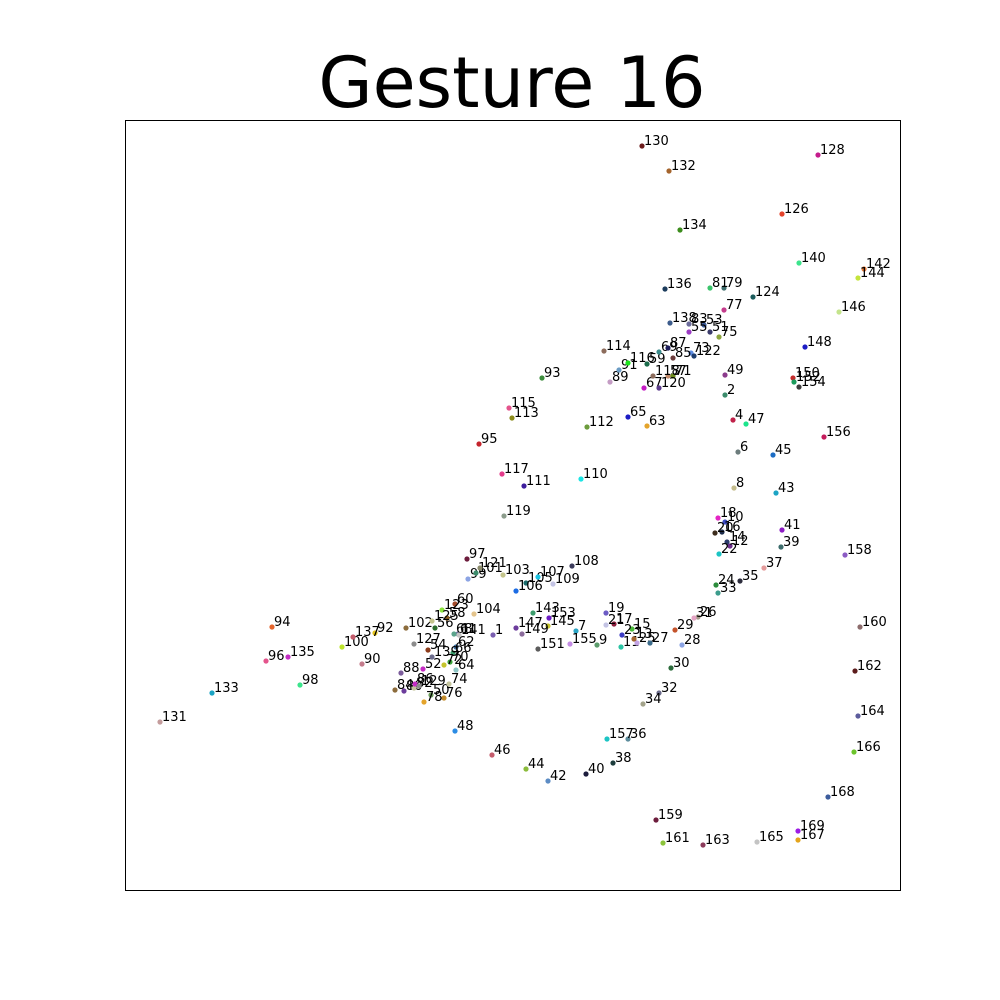 This screenshot has width=1000, height=1000. I want to click on point-label-95: 95, so click(489, 439).